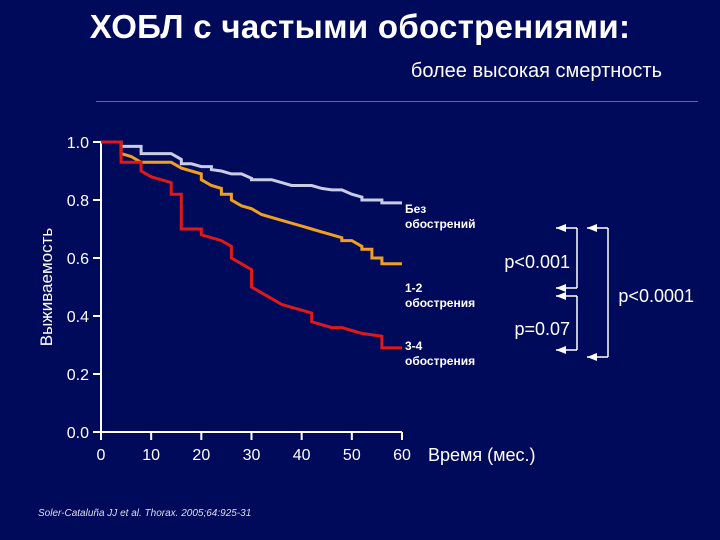 The image size is (720, 540). Describe the element at coordinates (251, 172) in the screenshot. I see `series-line-no-exacerbations` at that location.